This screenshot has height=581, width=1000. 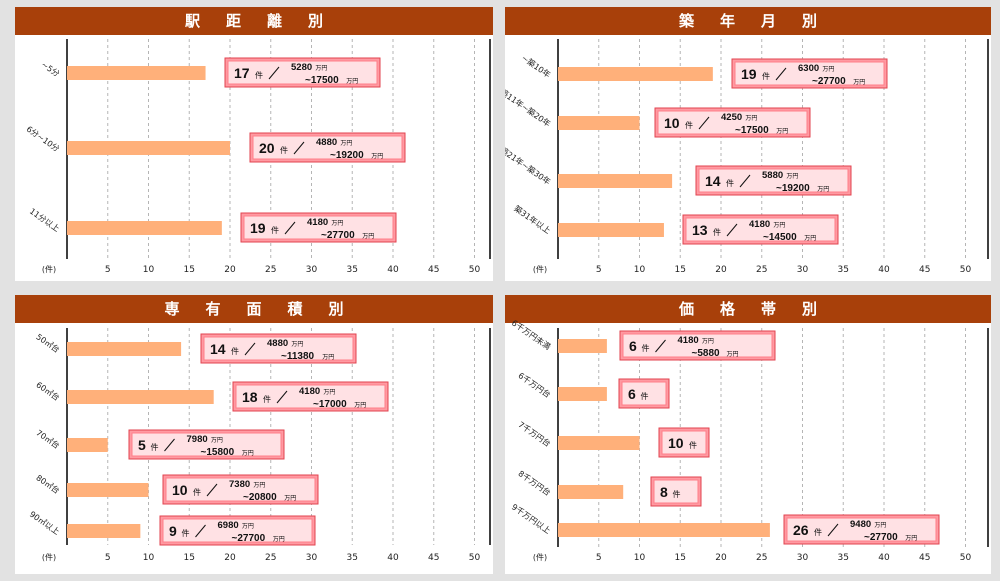 I want to click on category-label: ~築10年, so click(x=536, y=66).